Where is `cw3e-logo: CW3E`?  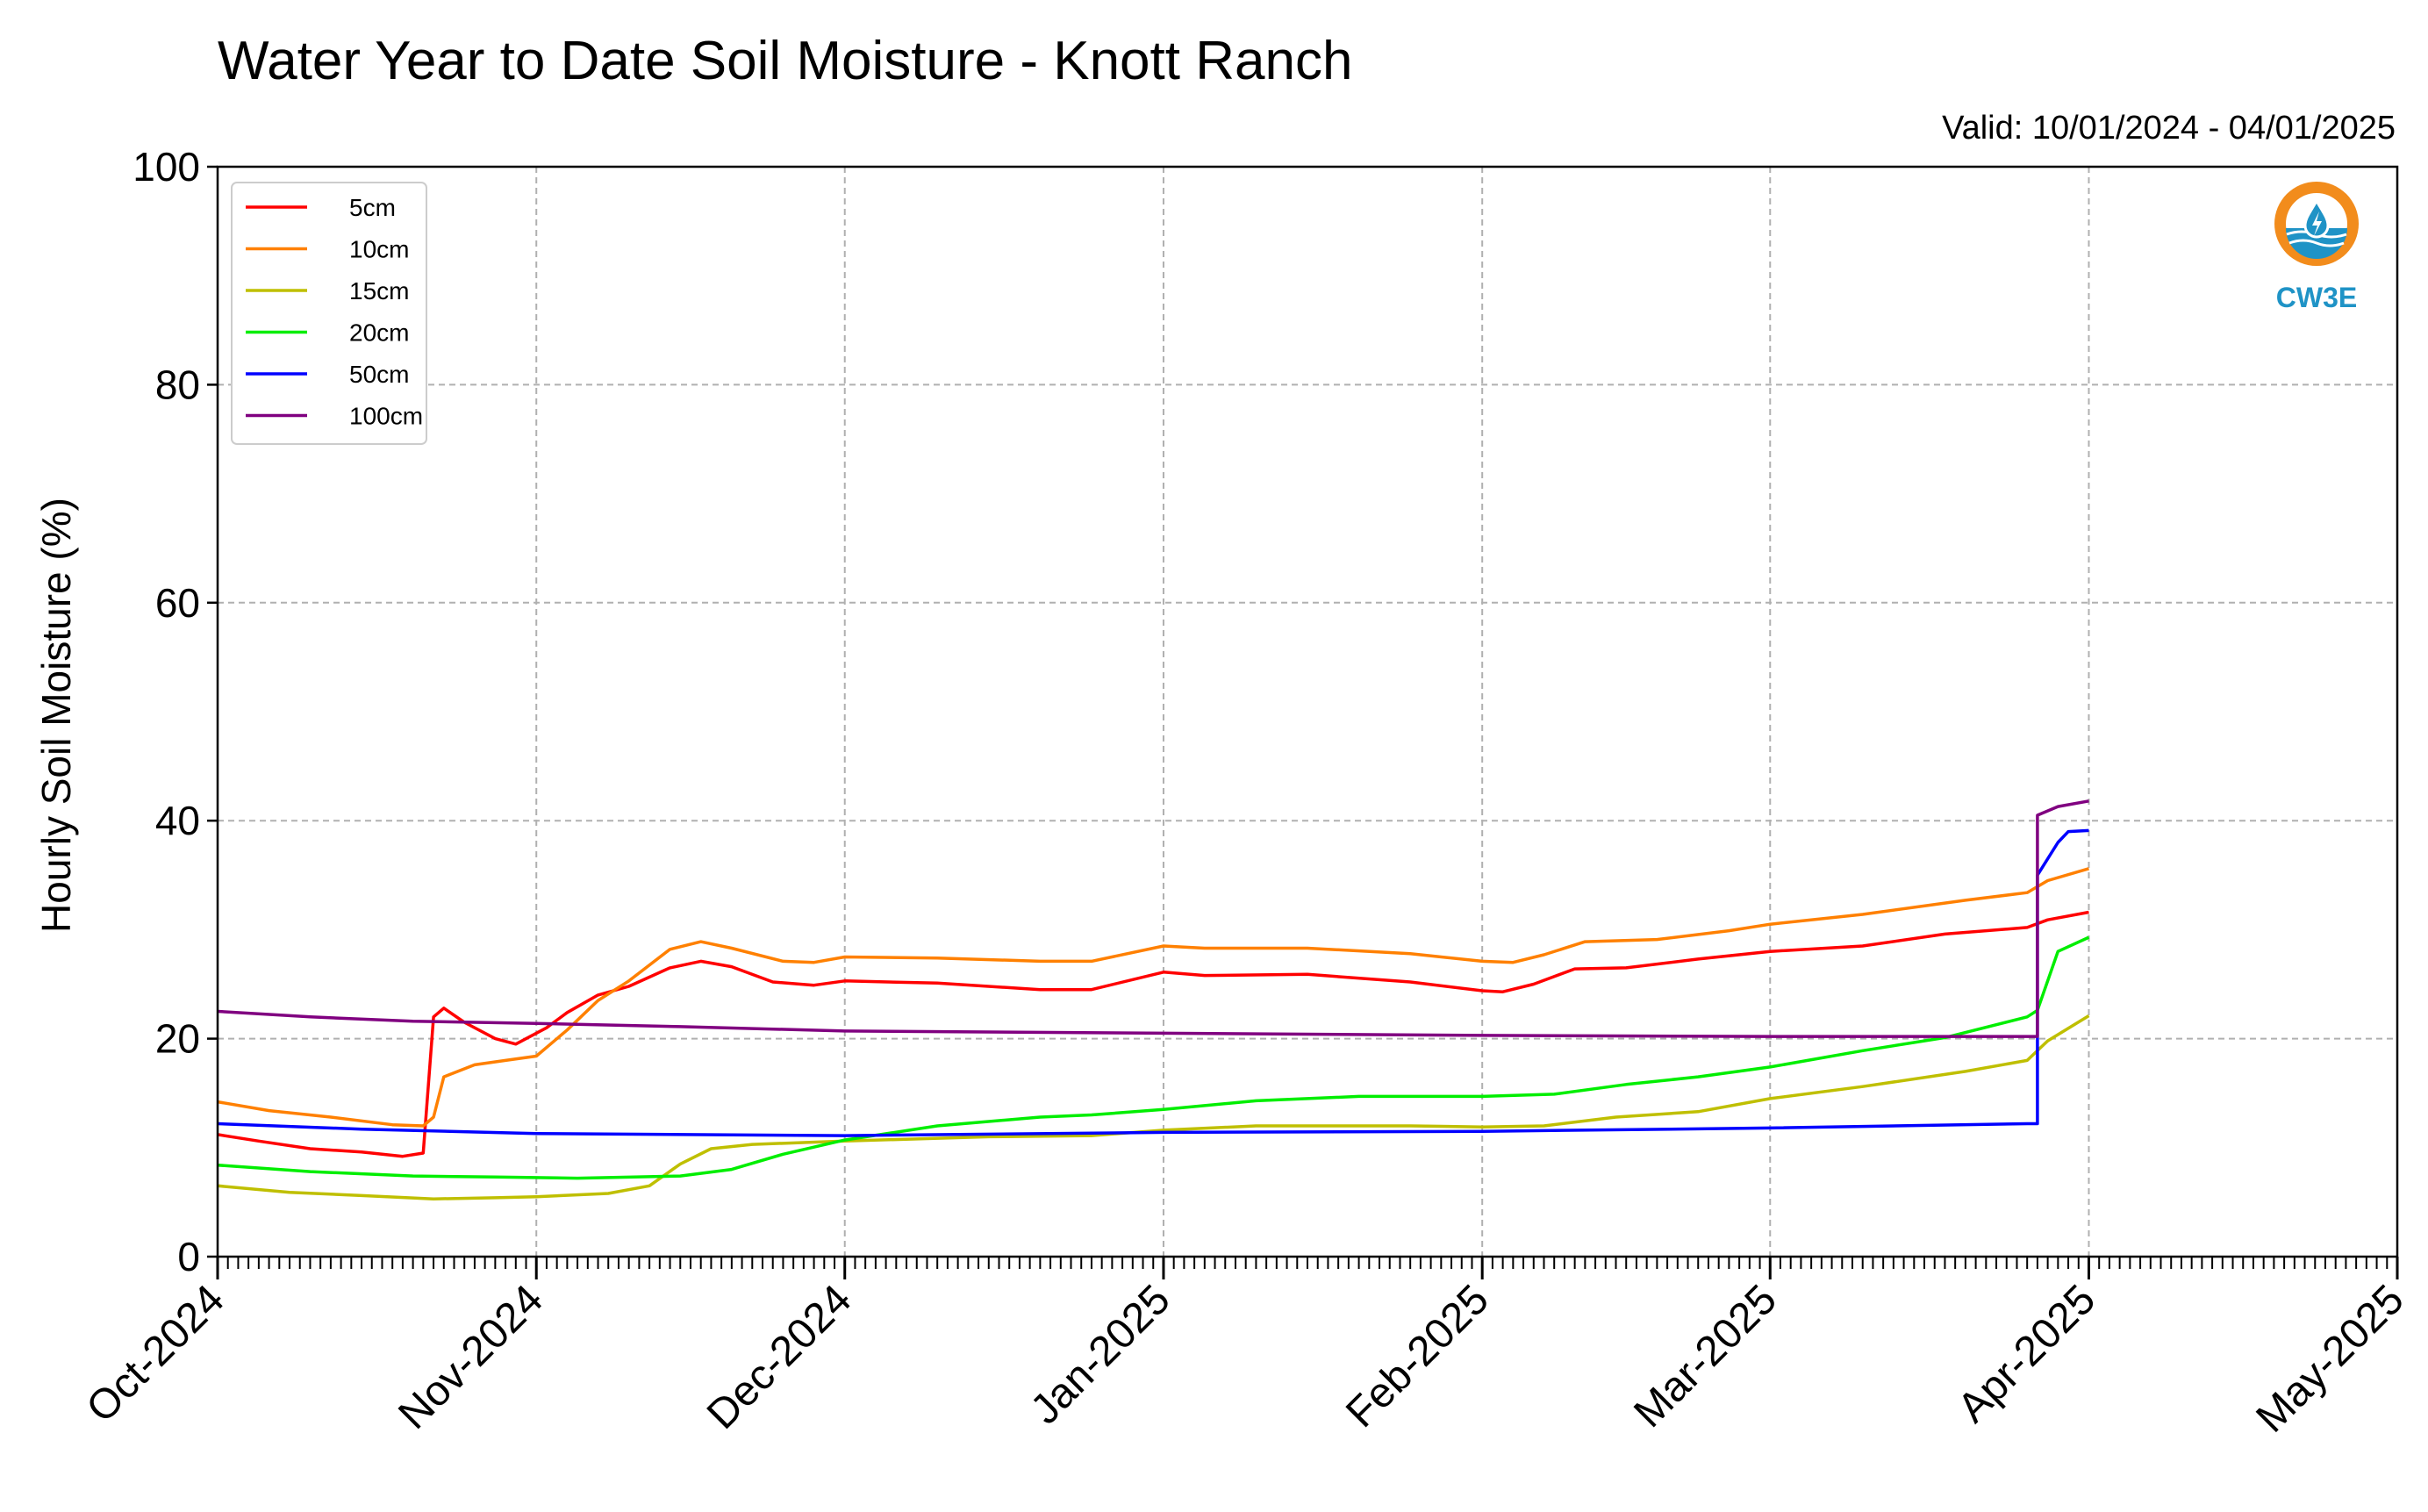
cw3e-logo: CW3E is located at coordinates (2316, 247).